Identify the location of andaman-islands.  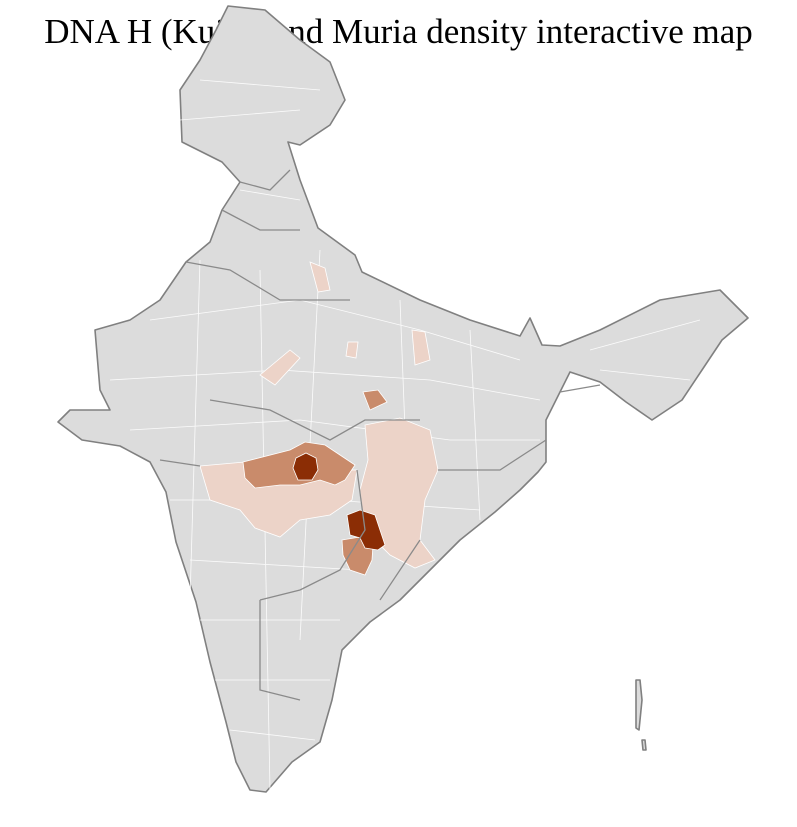
(641, 715).